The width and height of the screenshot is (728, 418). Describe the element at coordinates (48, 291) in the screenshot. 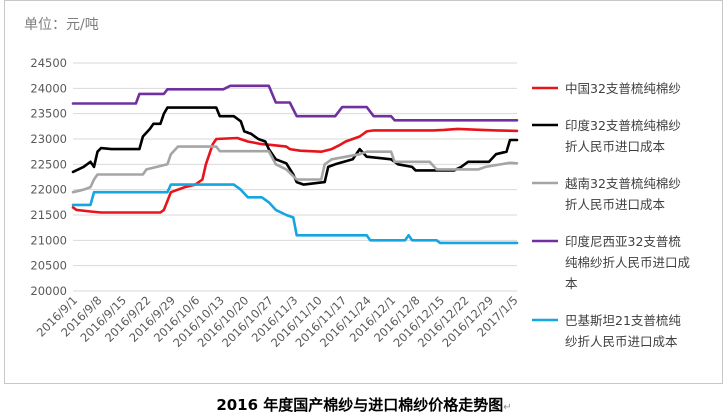

I see `y-tick-label: 20000` at that location.